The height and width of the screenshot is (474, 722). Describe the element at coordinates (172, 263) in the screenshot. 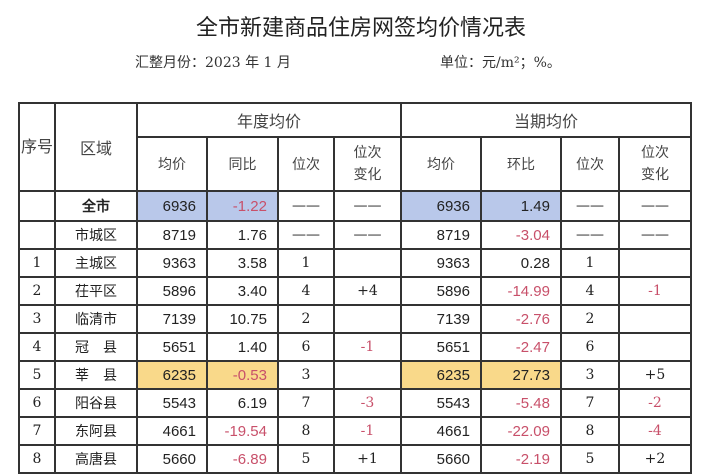

I see `cell-a-avg: 9363` at that location.